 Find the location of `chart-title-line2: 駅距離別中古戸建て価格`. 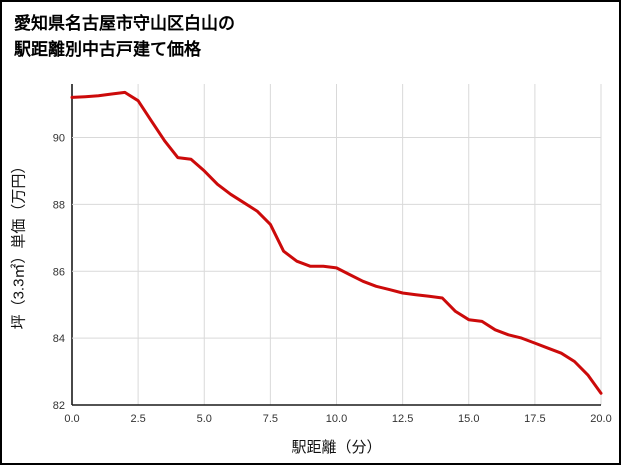

chart-title-line2: 駅距離別中古戸建て価格 is located at coordinates (107, 49).